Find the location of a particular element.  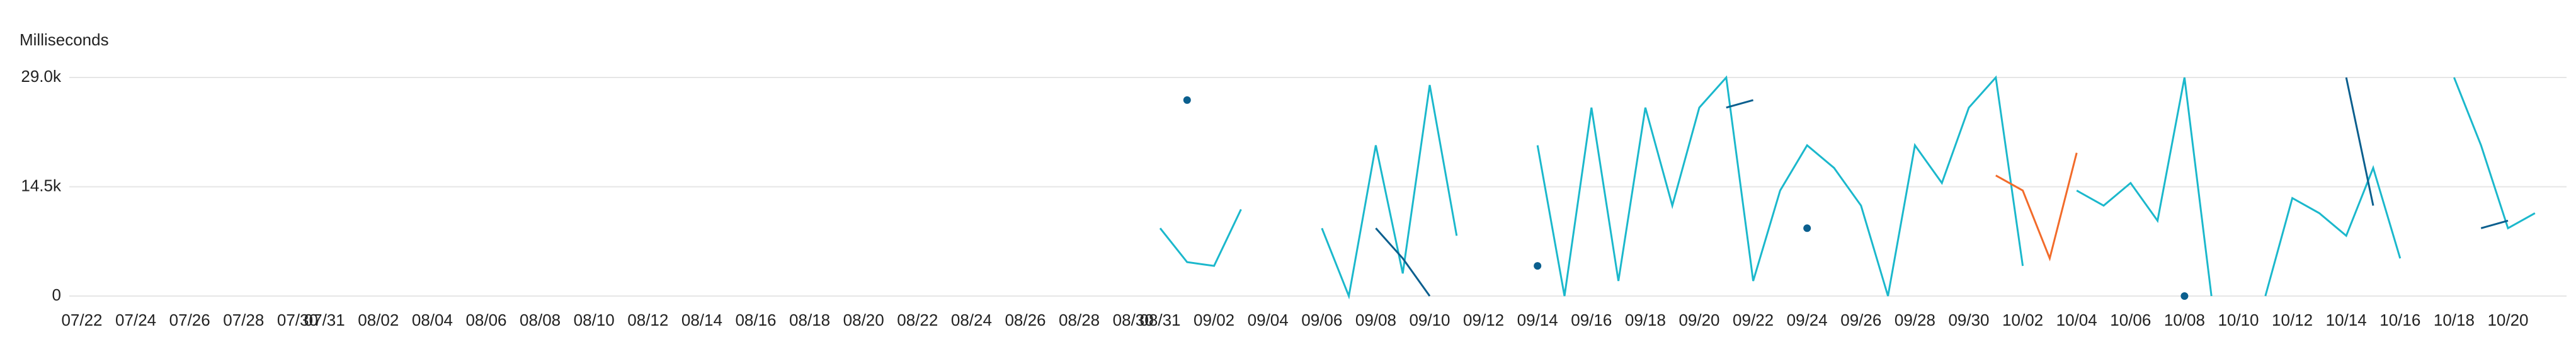

x-tick-label: 10/14 is located at coordinates (2346, 320).